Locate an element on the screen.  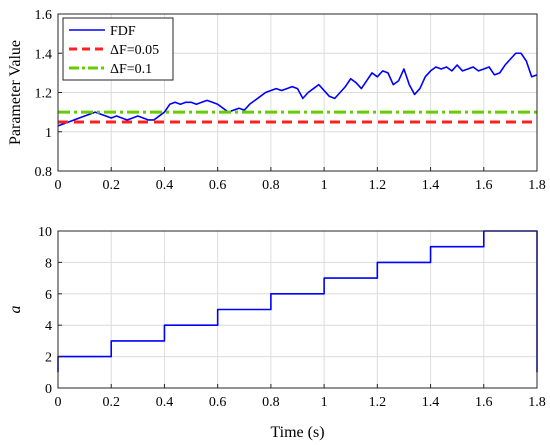
y-tick-label-bottom-1: 2 is located at coordinates (48, 358).